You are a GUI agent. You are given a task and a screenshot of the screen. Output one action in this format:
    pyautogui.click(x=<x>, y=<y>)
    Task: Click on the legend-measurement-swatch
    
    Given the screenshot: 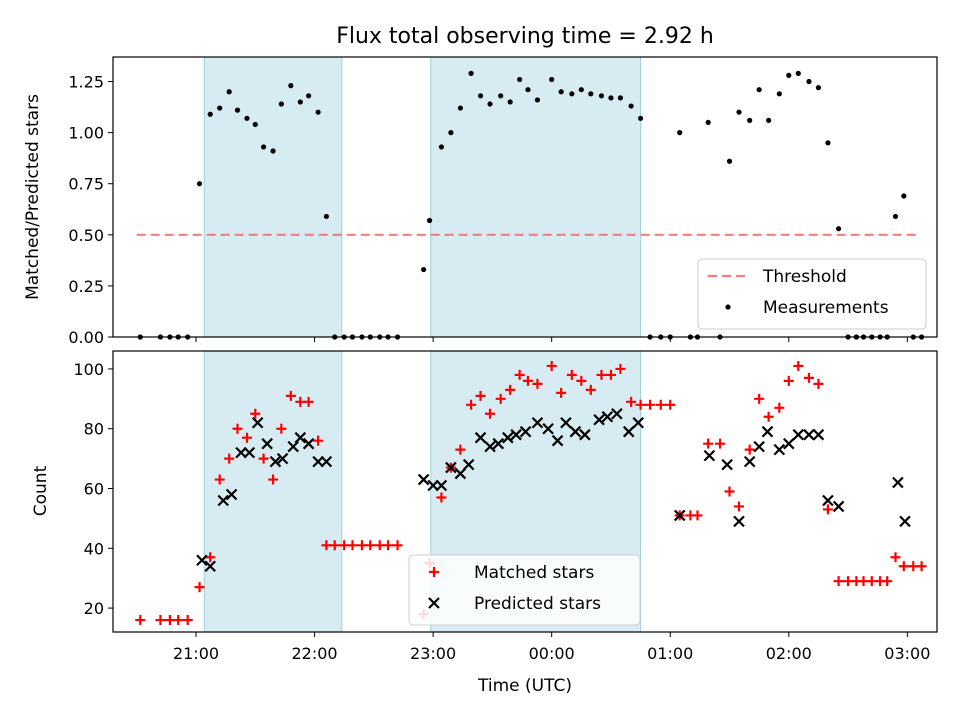 What is the action you would take?
    pyautogui.click(x=728, y=307)
    